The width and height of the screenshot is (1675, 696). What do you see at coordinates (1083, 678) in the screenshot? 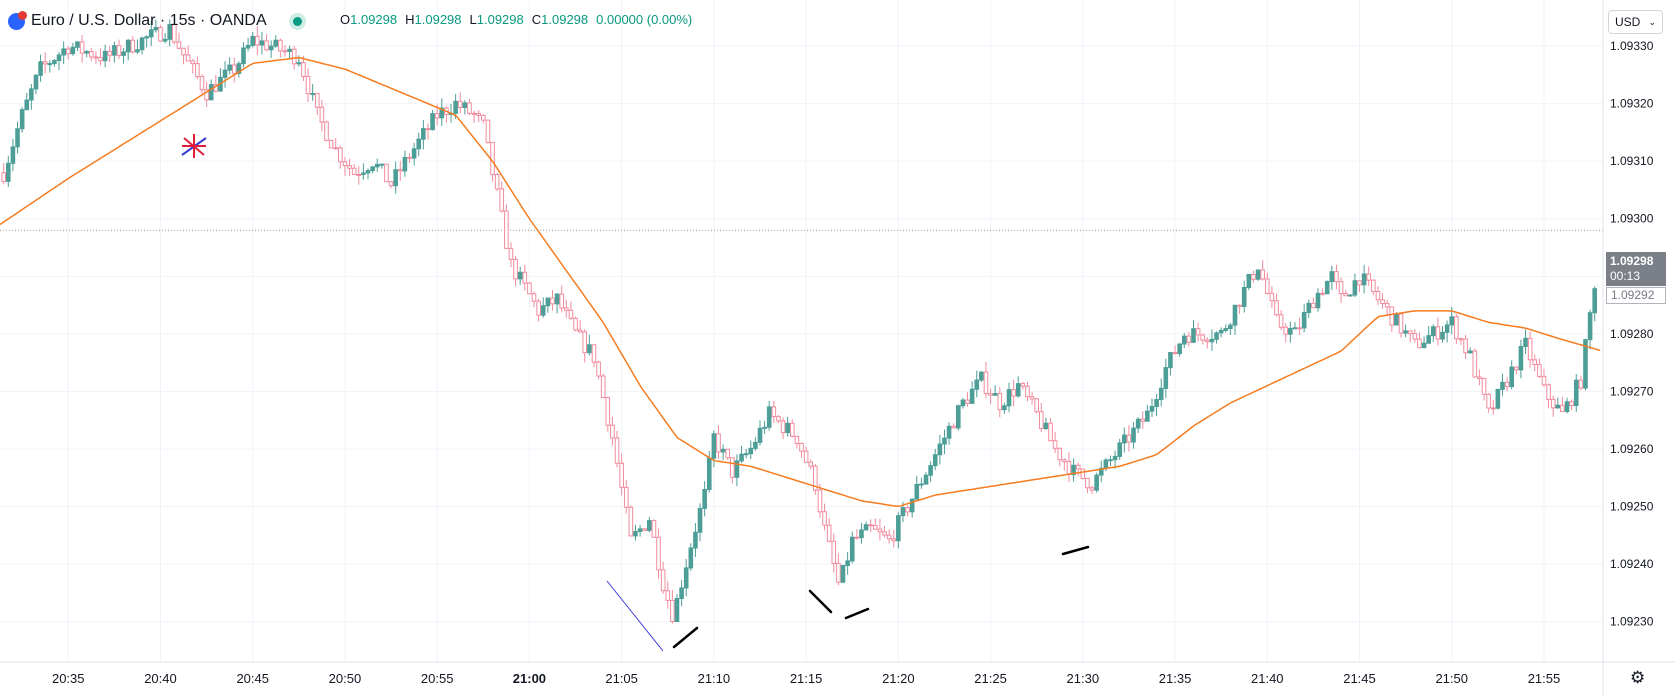
I see `time-tick-label: 21:30` at bounding box center [1083, 678].